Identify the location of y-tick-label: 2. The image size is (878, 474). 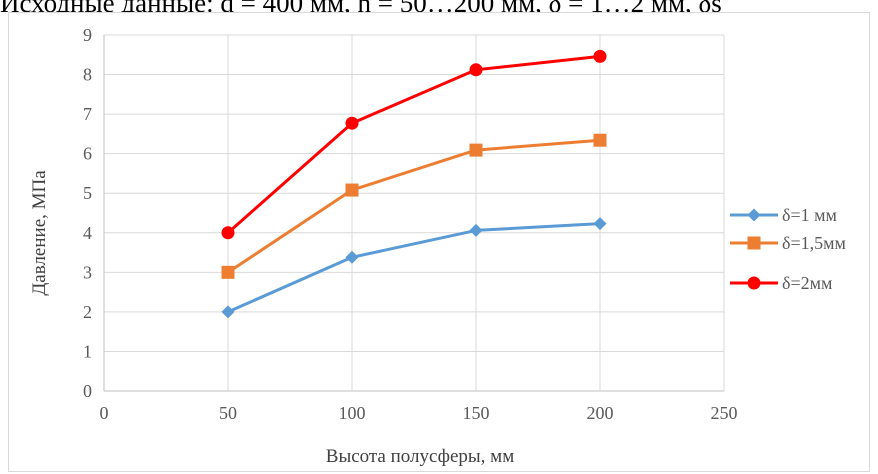
(87, 312).